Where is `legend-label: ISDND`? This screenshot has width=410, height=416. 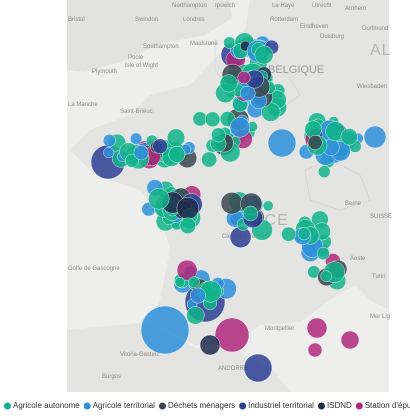 legend-label: ISDND is located at coordinates (339, 405).